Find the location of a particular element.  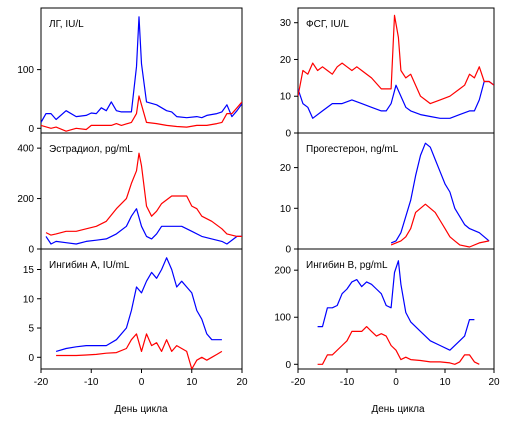

panel-series-fsh is located at coordinates (396, 66).